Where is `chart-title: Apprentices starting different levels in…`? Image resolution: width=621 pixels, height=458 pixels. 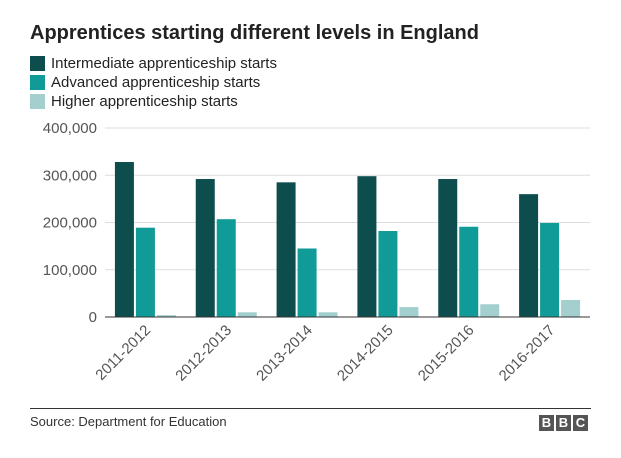
chart-title: Apprentices starting different levels in… is located at coordinates (254, 33).